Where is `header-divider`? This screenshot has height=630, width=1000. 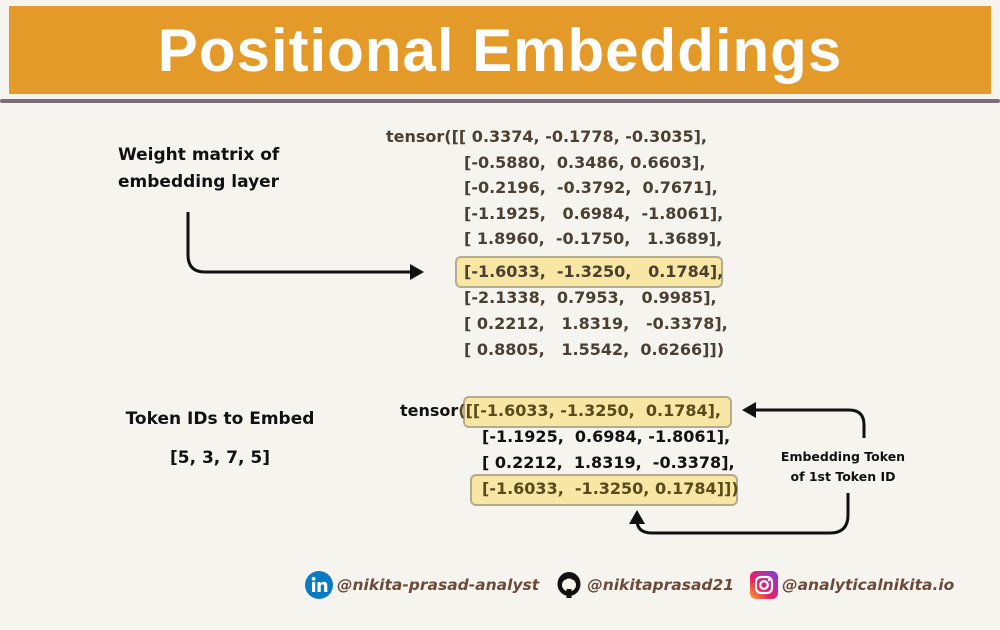
header-divider is located at coordinates (500, 101).